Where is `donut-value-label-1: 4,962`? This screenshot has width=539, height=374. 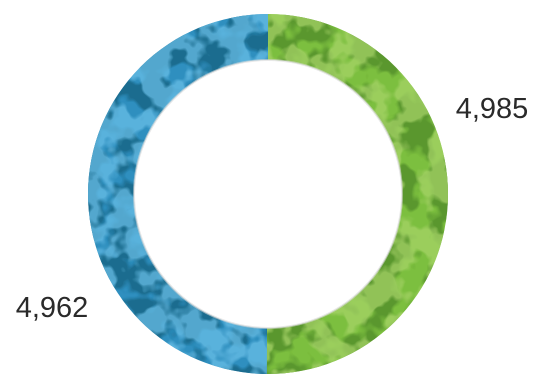 donut-value-label-1: 4,962 is located at coordinates (52, 308).